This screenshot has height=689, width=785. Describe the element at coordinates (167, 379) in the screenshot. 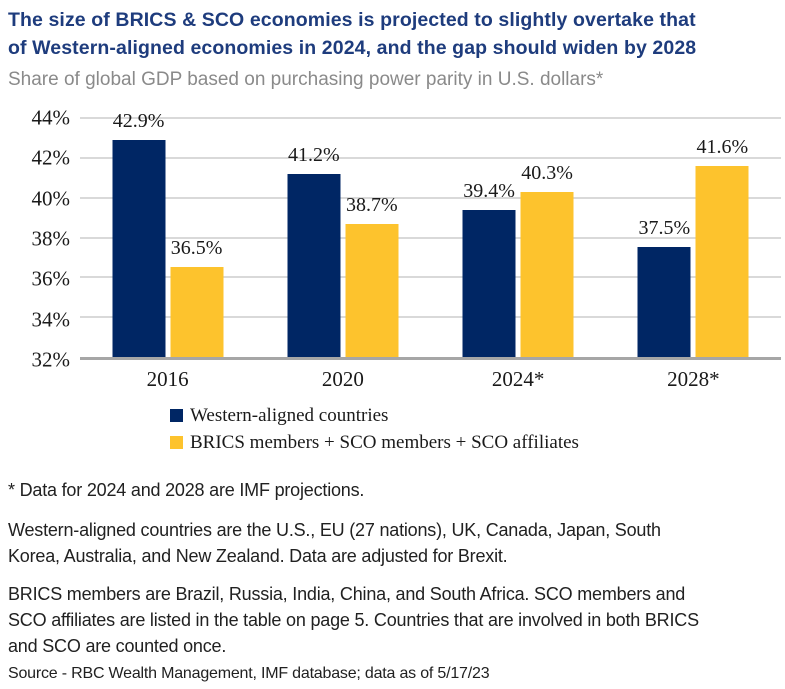

I see `x-axis-tick-label: 2016` at that location.